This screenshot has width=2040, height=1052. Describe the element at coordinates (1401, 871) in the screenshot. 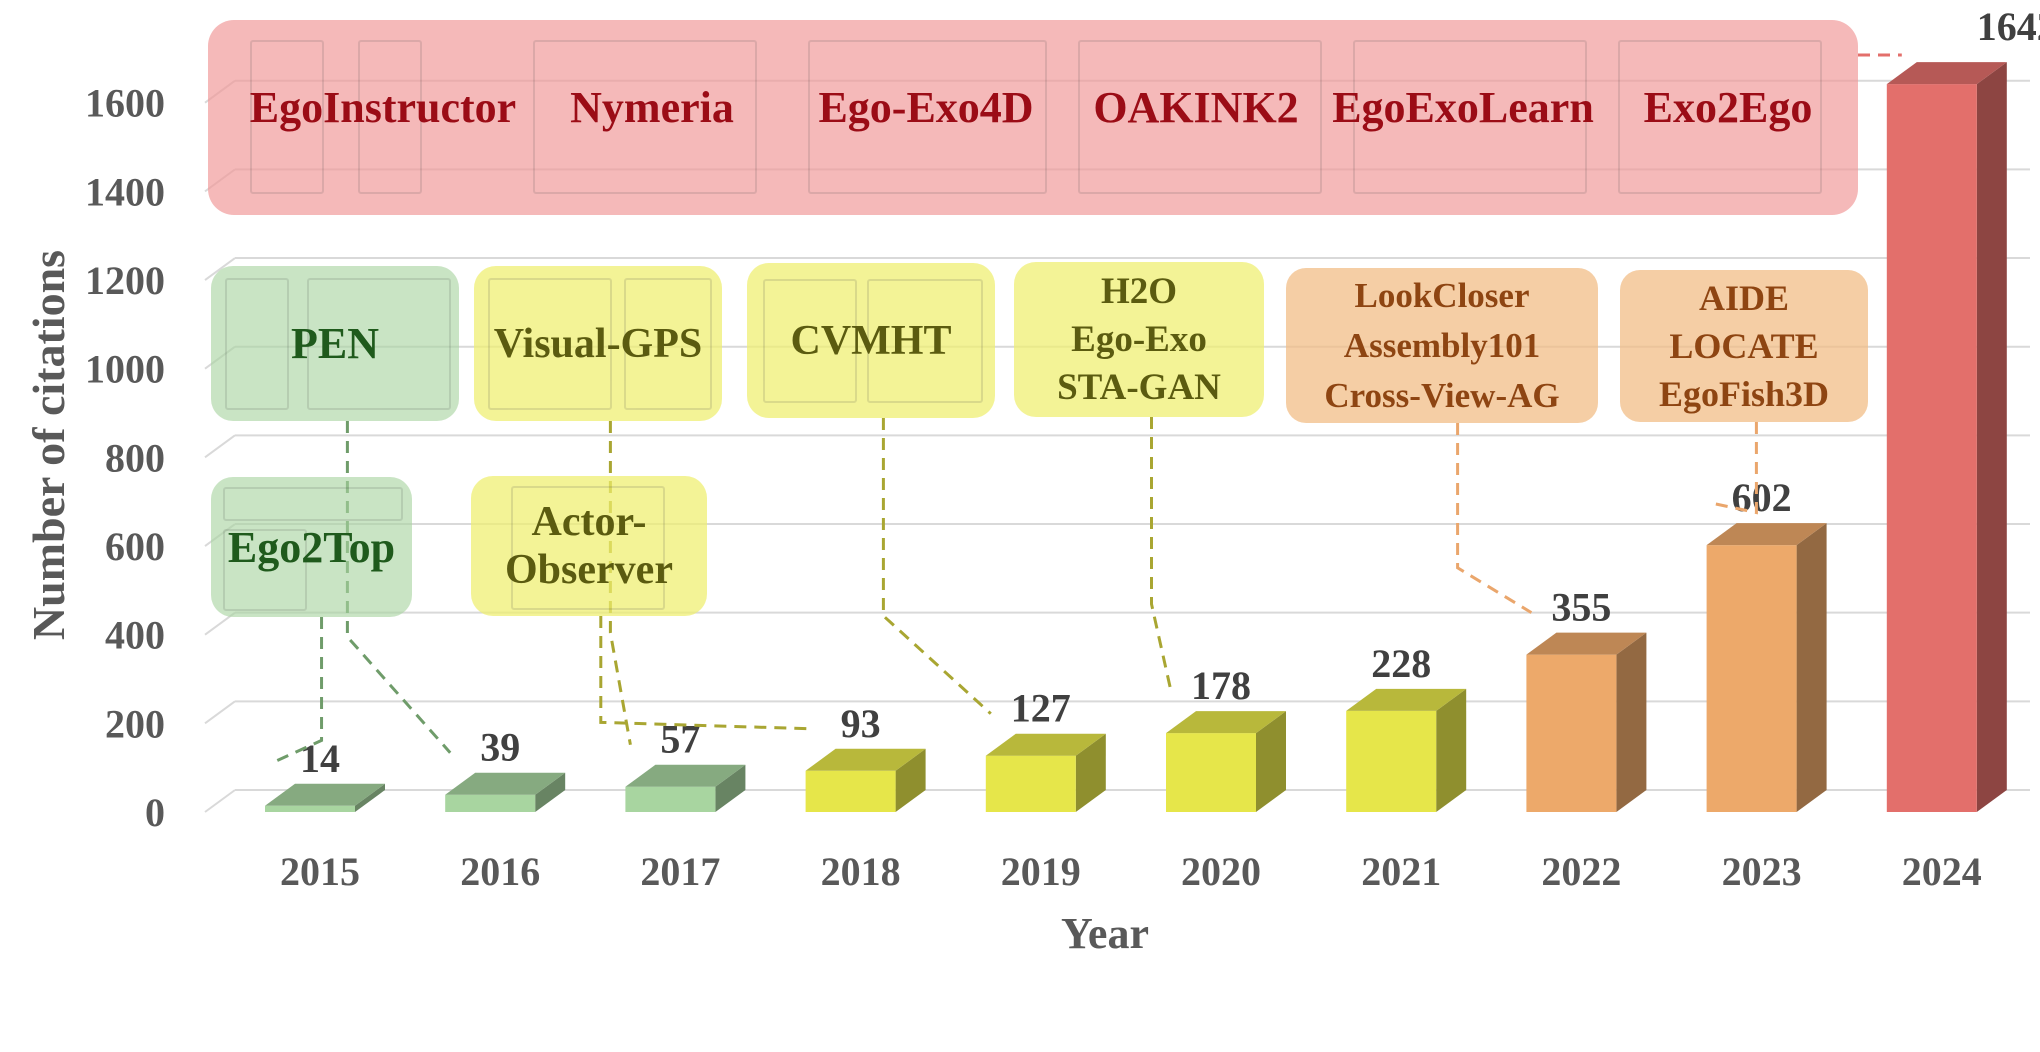

I see `x-tick-label: 2021` at that location.